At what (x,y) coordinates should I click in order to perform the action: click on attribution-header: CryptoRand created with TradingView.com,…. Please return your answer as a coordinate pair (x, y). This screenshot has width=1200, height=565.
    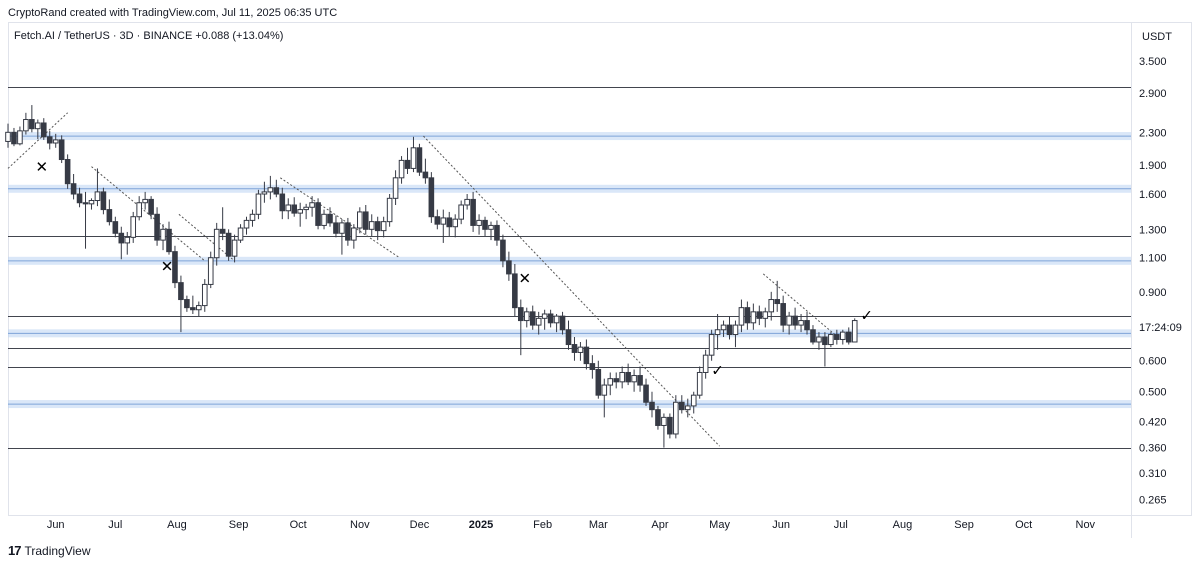
    Looking at the image, I should click on (173, 13).